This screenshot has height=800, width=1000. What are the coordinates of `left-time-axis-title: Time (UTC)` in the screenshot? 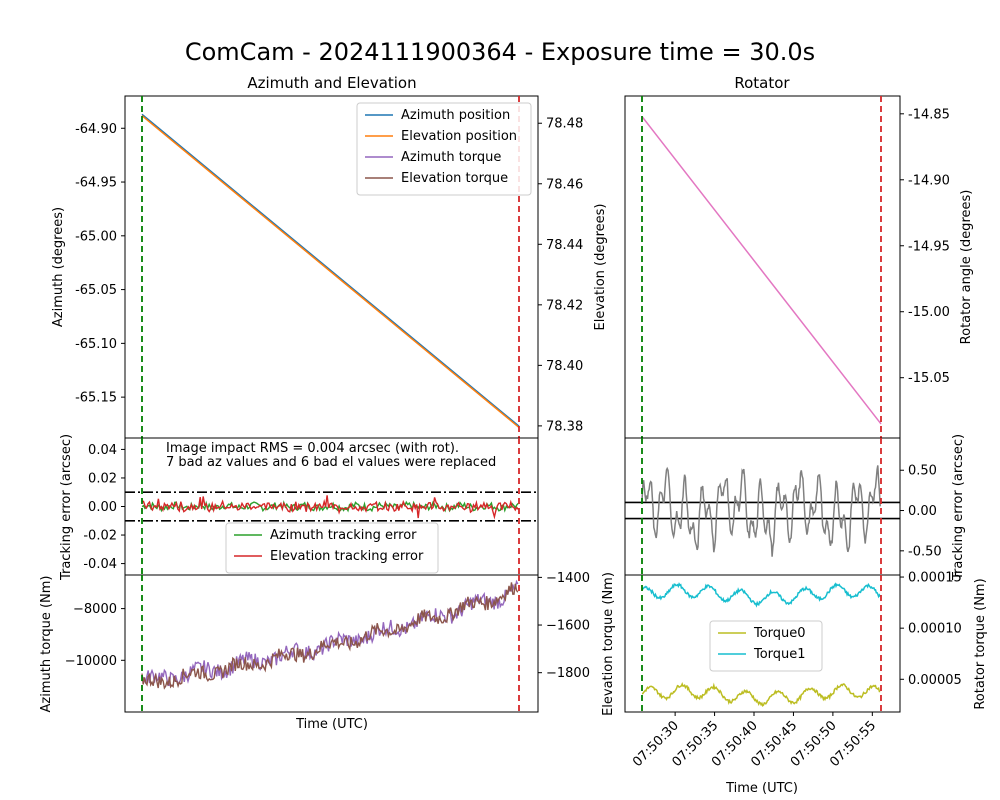 It's located at (331, 724).